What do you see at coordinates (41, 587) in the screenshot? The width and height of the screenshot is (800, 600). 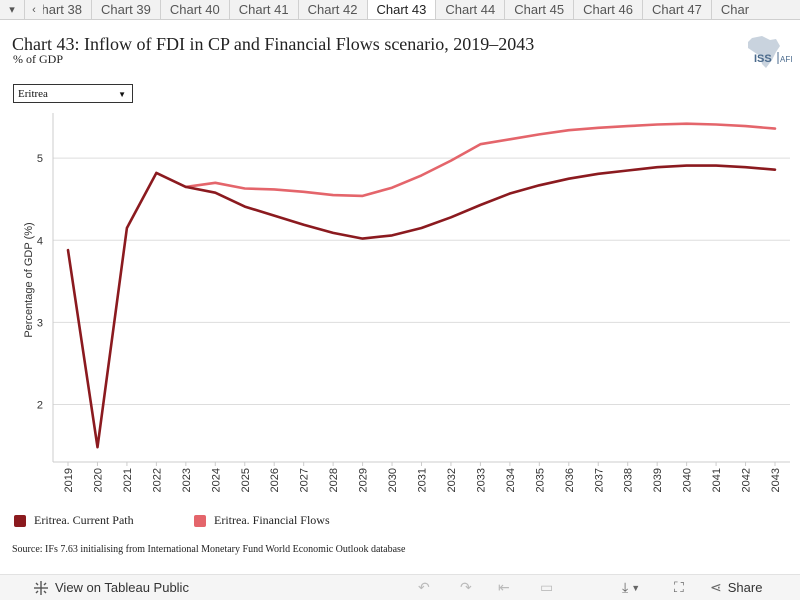 I see `tableau-logo-icon` at bounding box center [41, 587].